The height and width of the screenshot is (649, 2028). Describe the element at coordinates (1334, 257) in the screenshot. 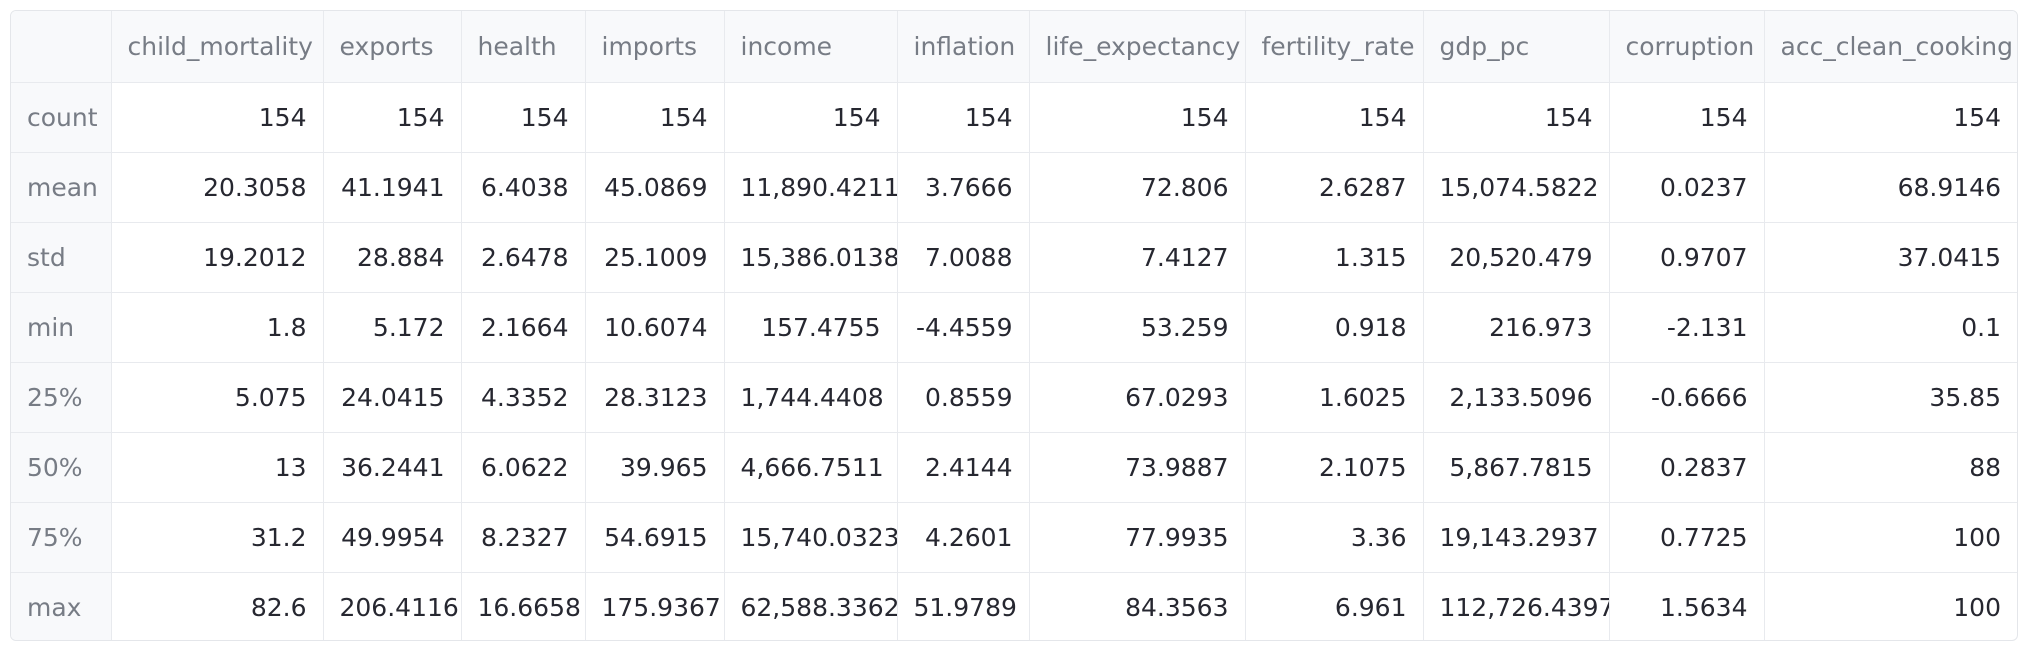

I see `table-cell: 1.315` at that location.